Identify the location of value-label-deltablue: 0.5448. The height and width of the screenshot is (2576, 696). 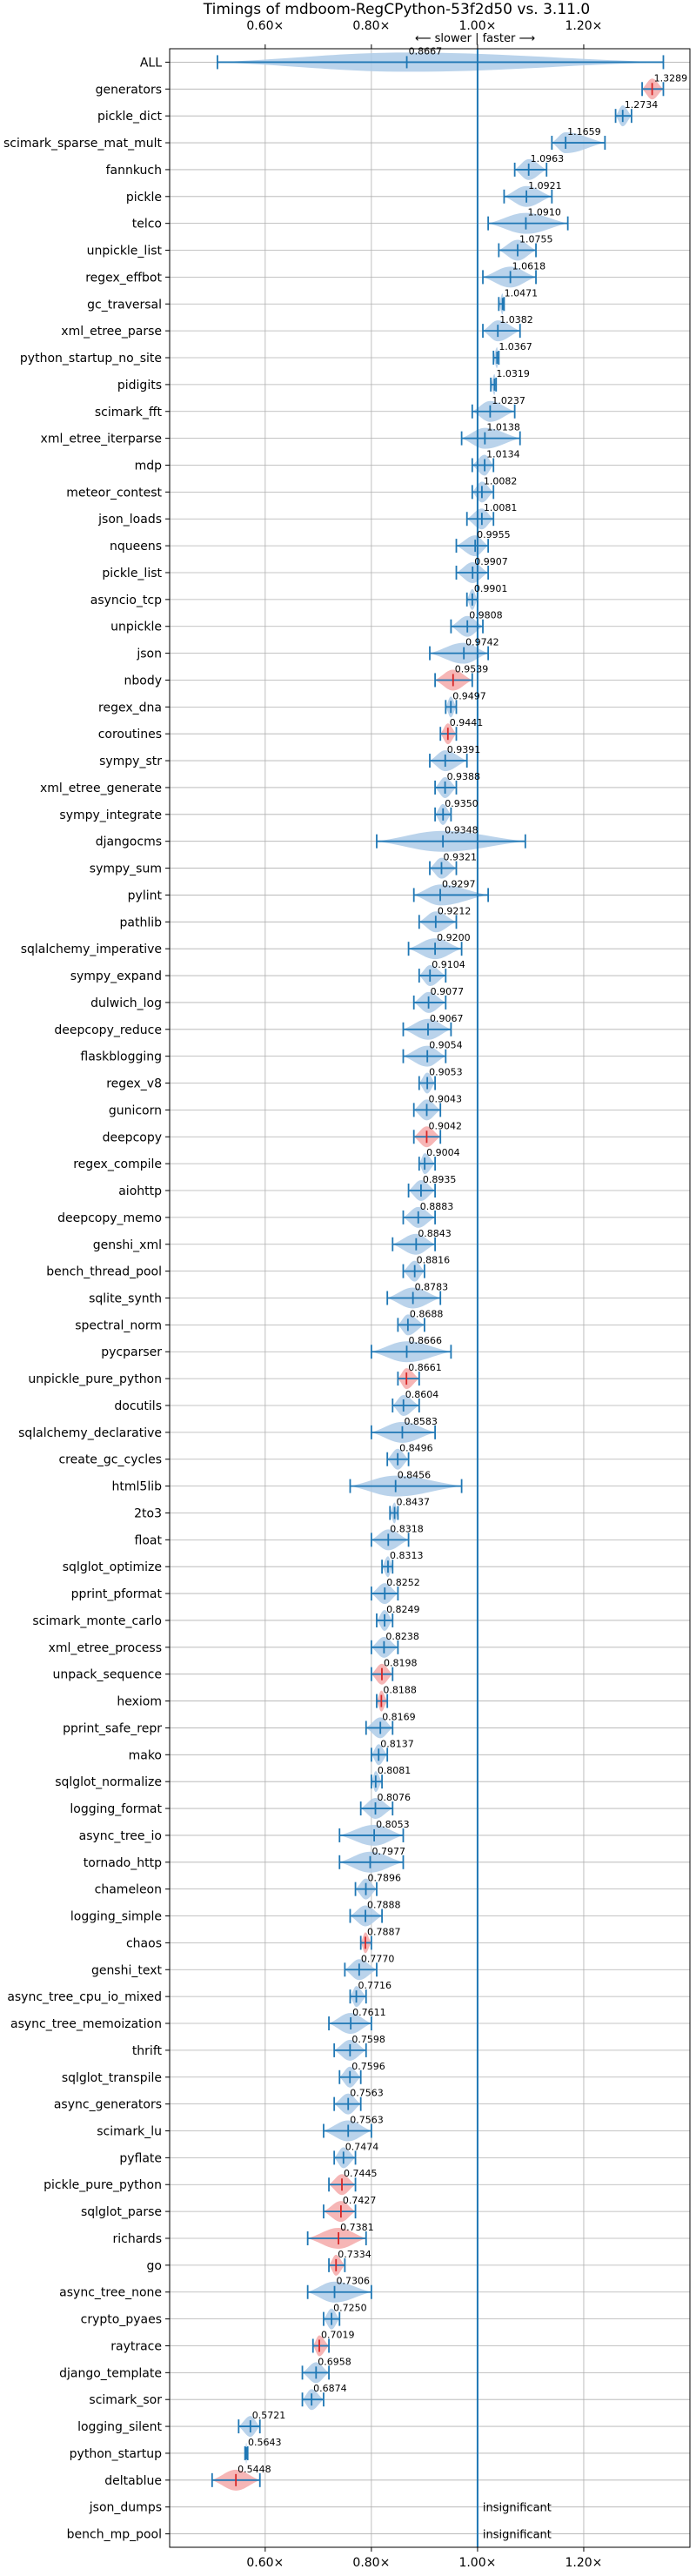
(254, 2469).